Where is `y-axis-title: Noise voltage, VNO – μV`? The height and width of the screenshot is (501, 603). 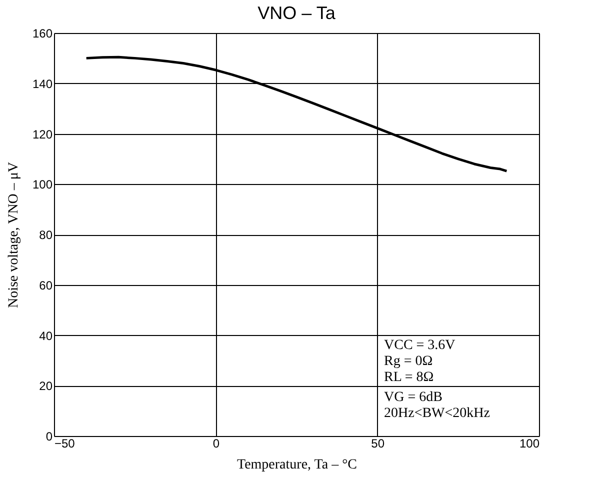 y-axis-title: Noise voltage, VNO – μV is located at coordinates (14, 235).